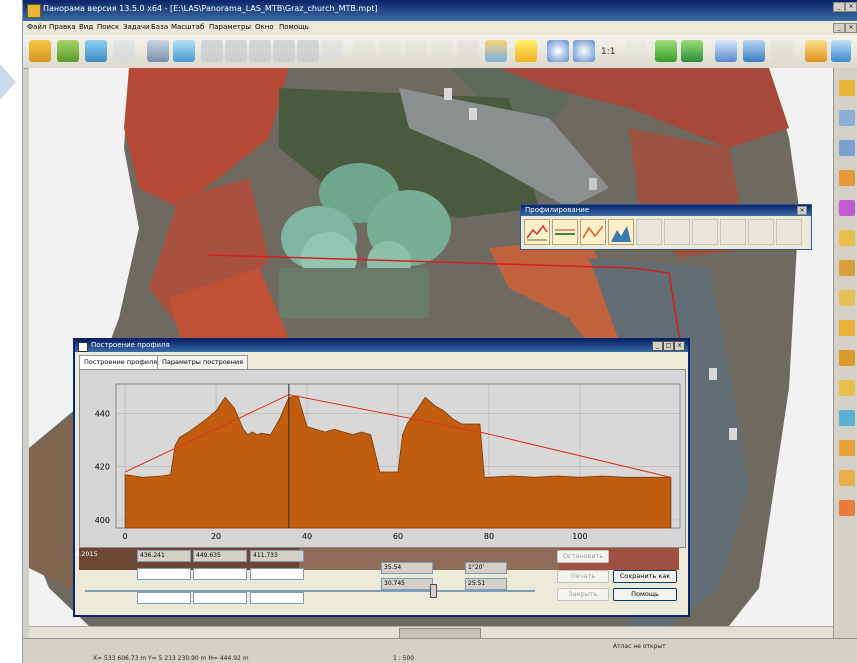  I want to click on right-tool-11-icon, so click(847, 388).